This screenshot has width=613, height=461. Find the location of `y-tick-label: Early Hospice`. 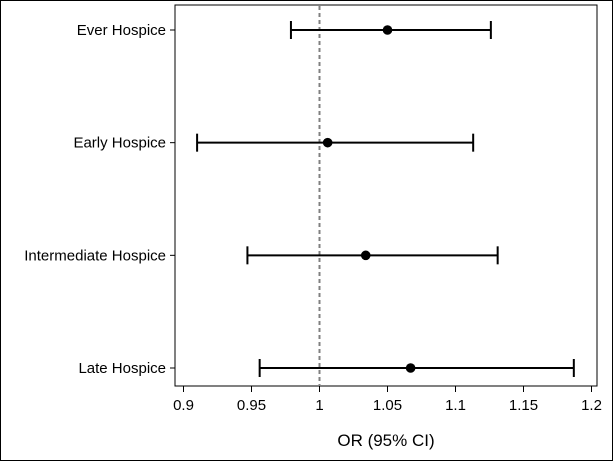

y-tick-label: Early Hospice is located at coordinates (119, 143).